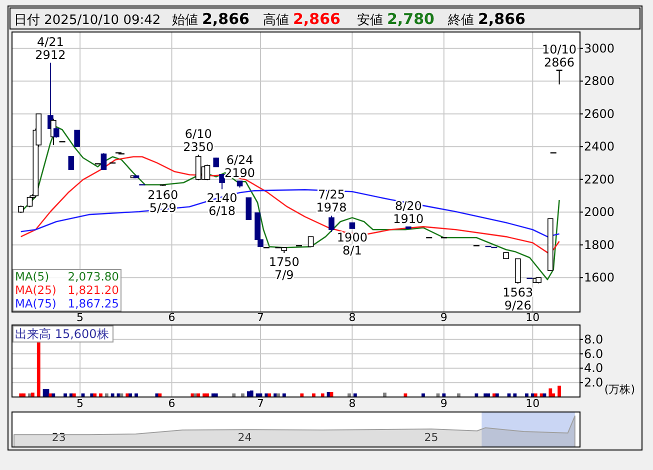 Image resolution: width=653 pixels, height=470 pixels. Describe the element at coordinates (599, 179) in the screenshot. I see `y-tick-label: 2200` at that location.